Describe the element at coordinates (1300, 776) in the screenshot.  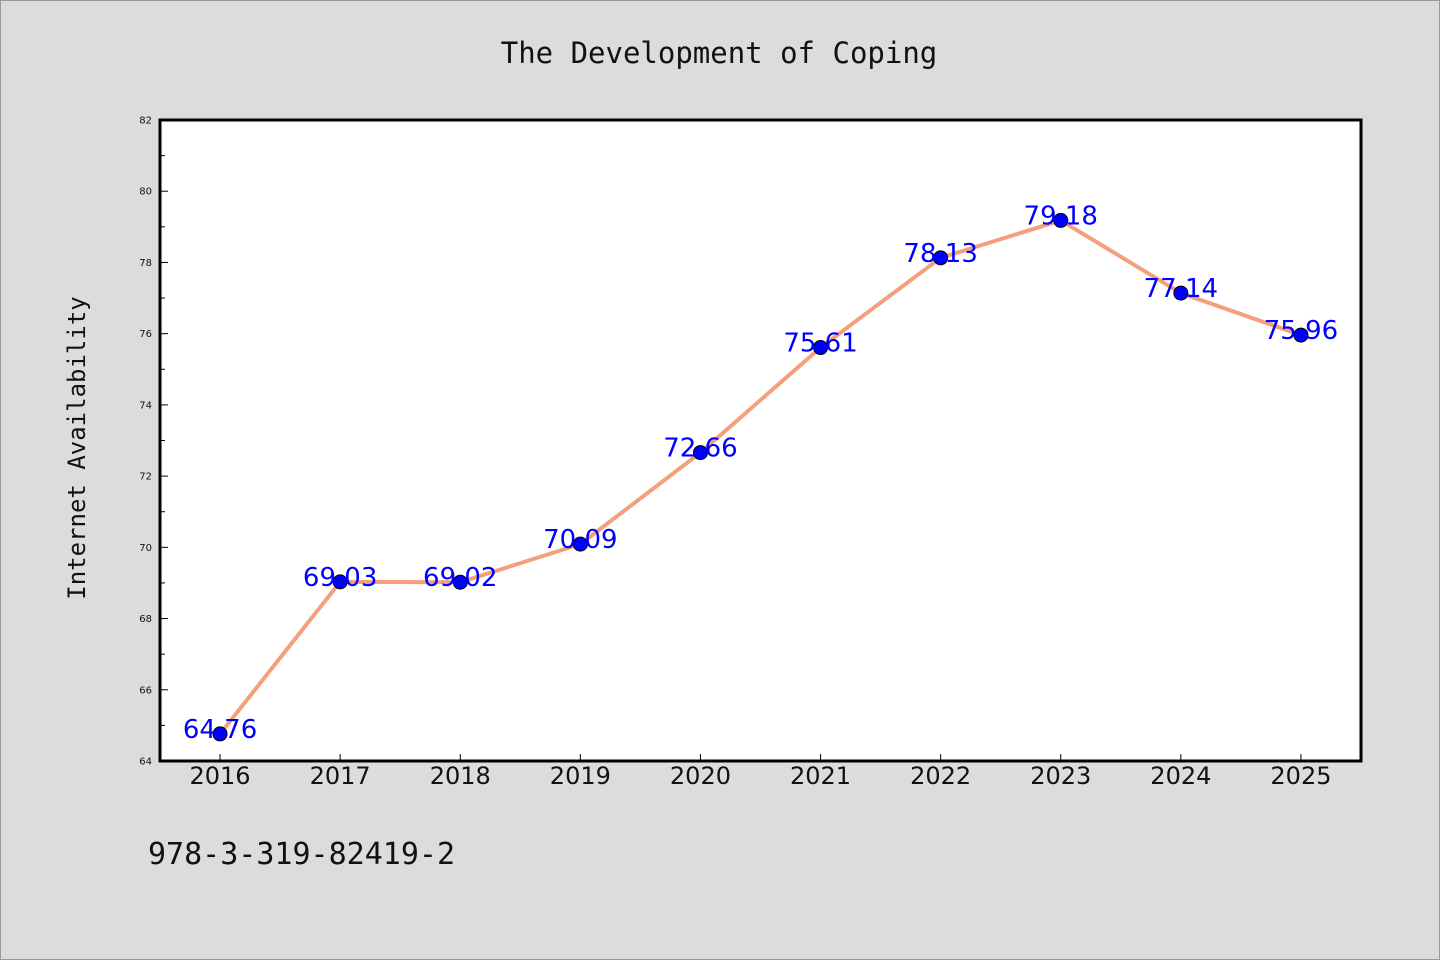
I see `x-tick-label: 2025` at that location.